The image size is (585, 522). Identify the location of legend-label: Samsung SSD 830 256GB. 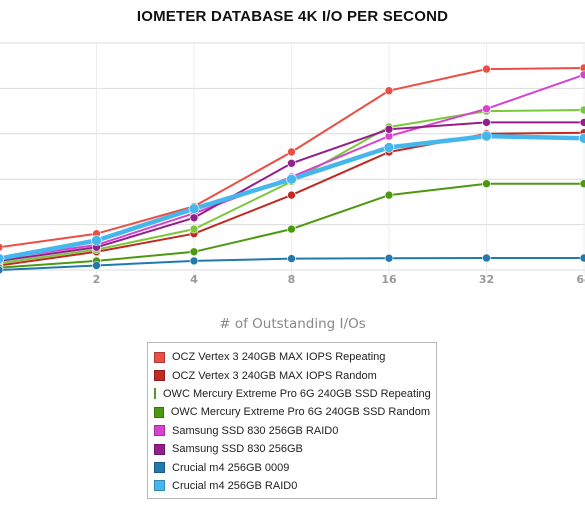
(237, 449).